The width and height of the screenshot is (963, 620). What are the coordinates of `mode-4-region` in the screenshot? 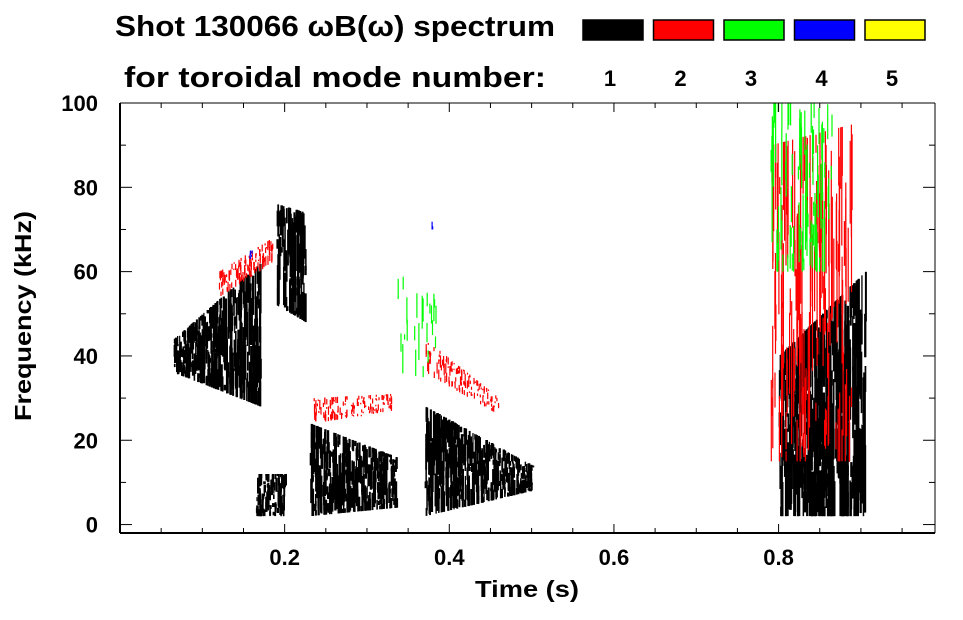 It's located at (251, 254).